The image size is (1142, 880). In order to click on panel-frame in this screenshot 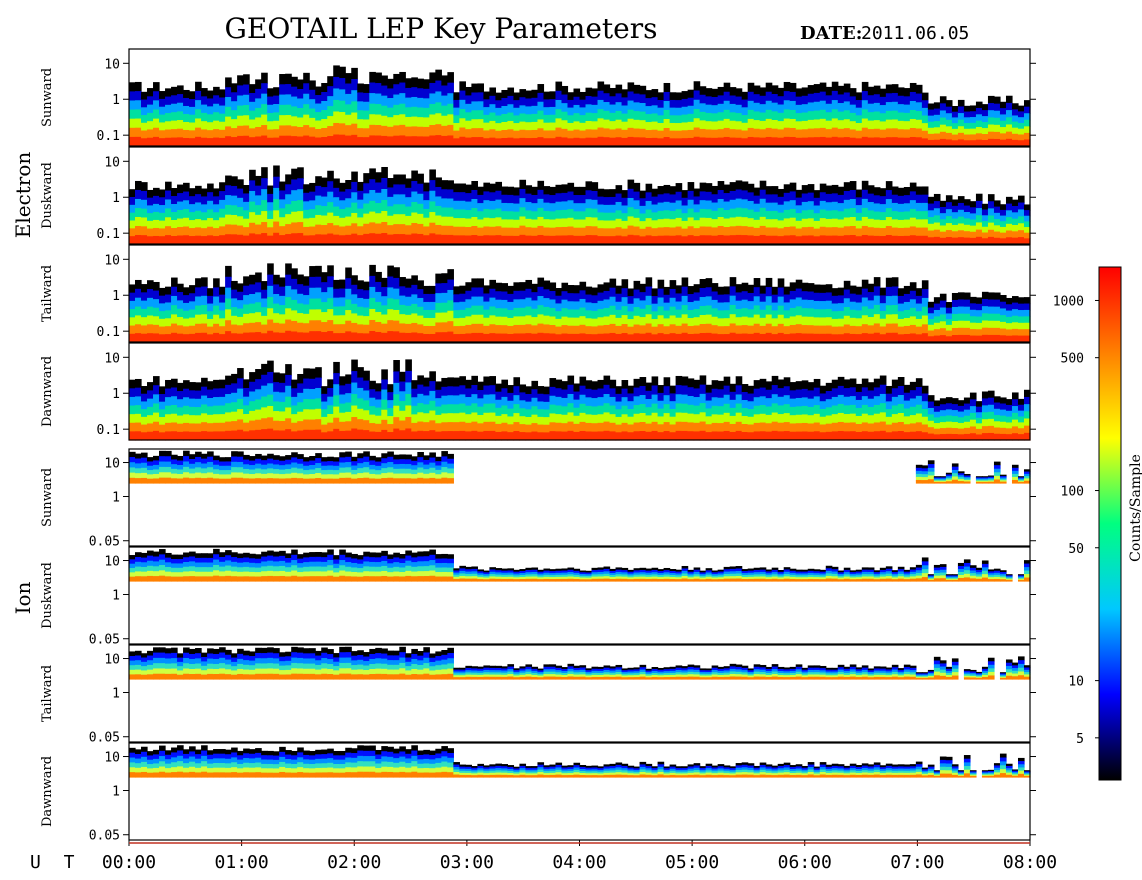, I will do `click(579, 97)`.